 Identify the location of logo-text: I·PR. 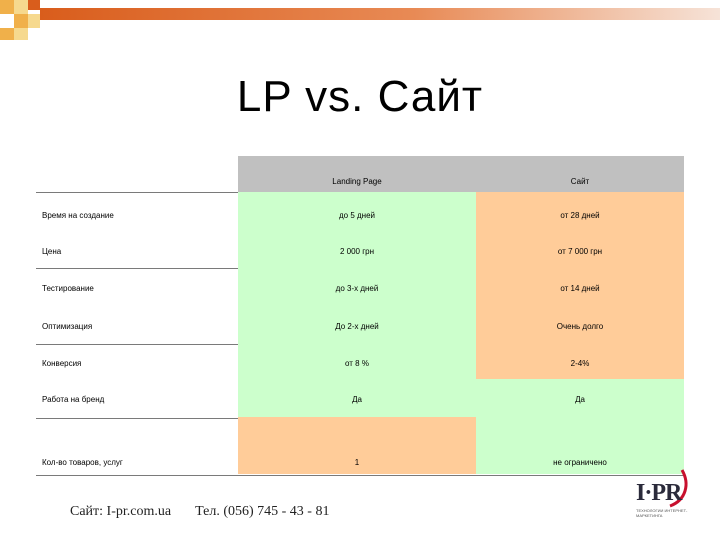
(659, 493).